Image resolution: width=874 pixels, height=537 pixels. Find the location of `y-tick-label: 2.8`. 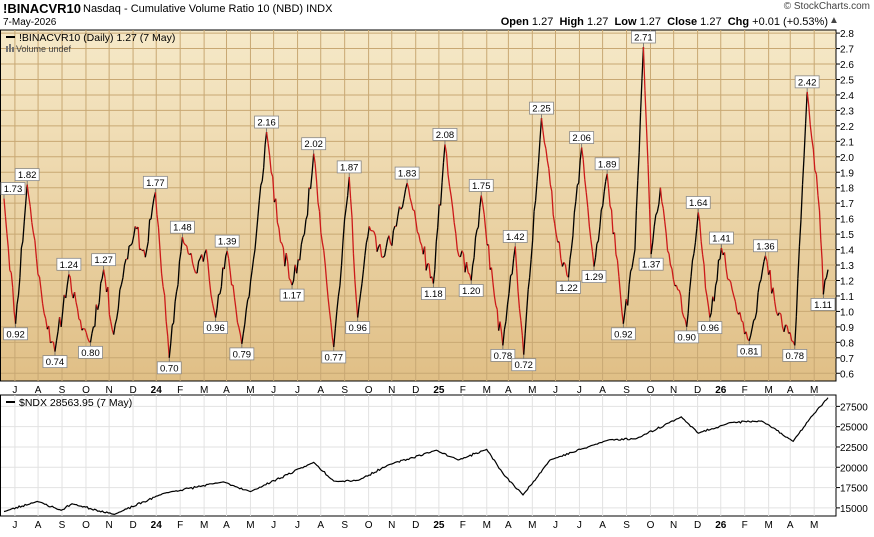

y-tick-label: 2.8 is located at coordinates (847, 34).